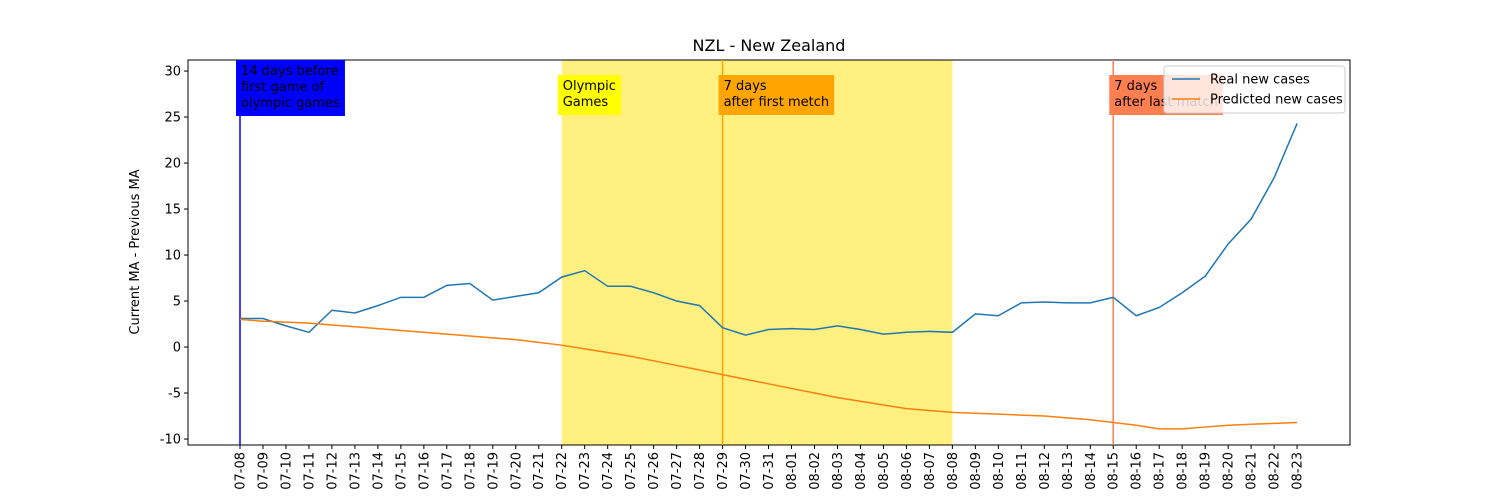  Describe the element at coordinates (447, 471) in the screenshot. I see `x-tick-label: 07-17` at that location.